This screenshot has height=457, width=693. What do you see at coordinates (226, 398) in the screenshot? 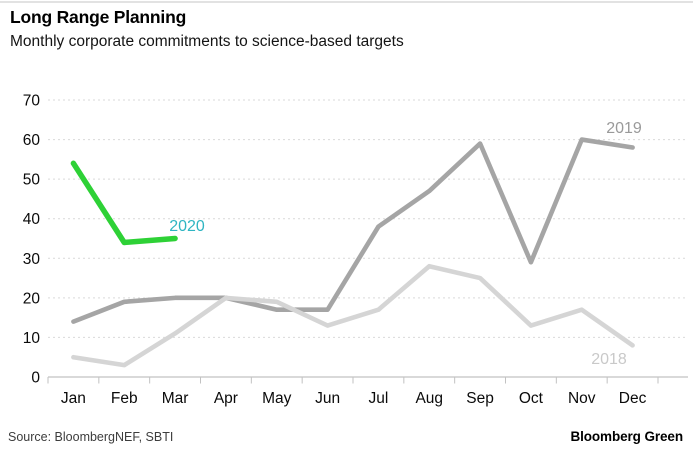
I see `x-axis-label: Apr` at bounding box center [226, 398].